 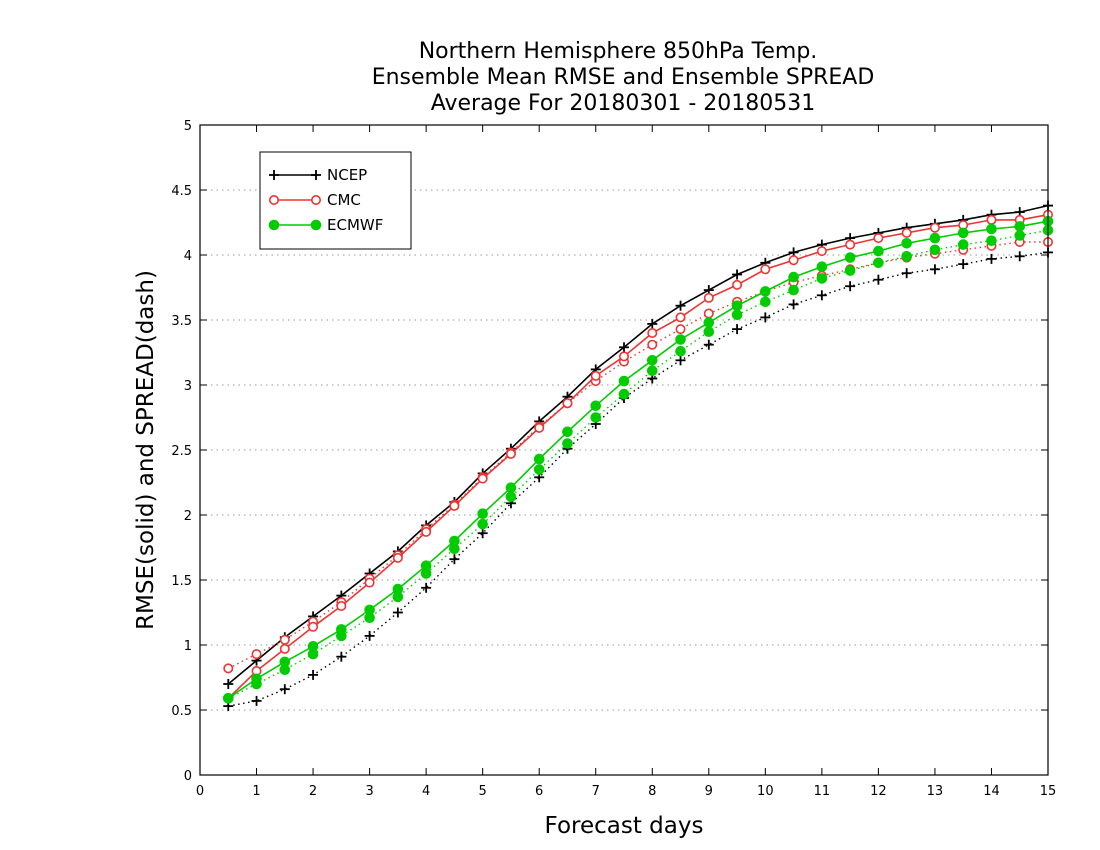 What do you see at coordinates (618, 51) in the screenshot?
I see `chart-title-line-1: Northern Hemisphere 850hPa Temp.` at bounding box center [618, 51].